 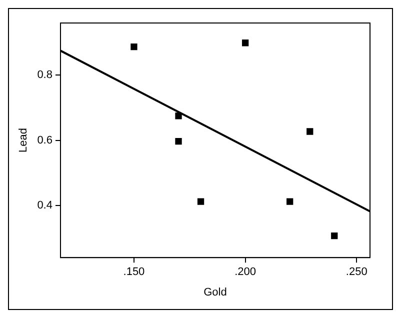 I want to click on y-axis-title: Lead, so click(x=24, y=140).